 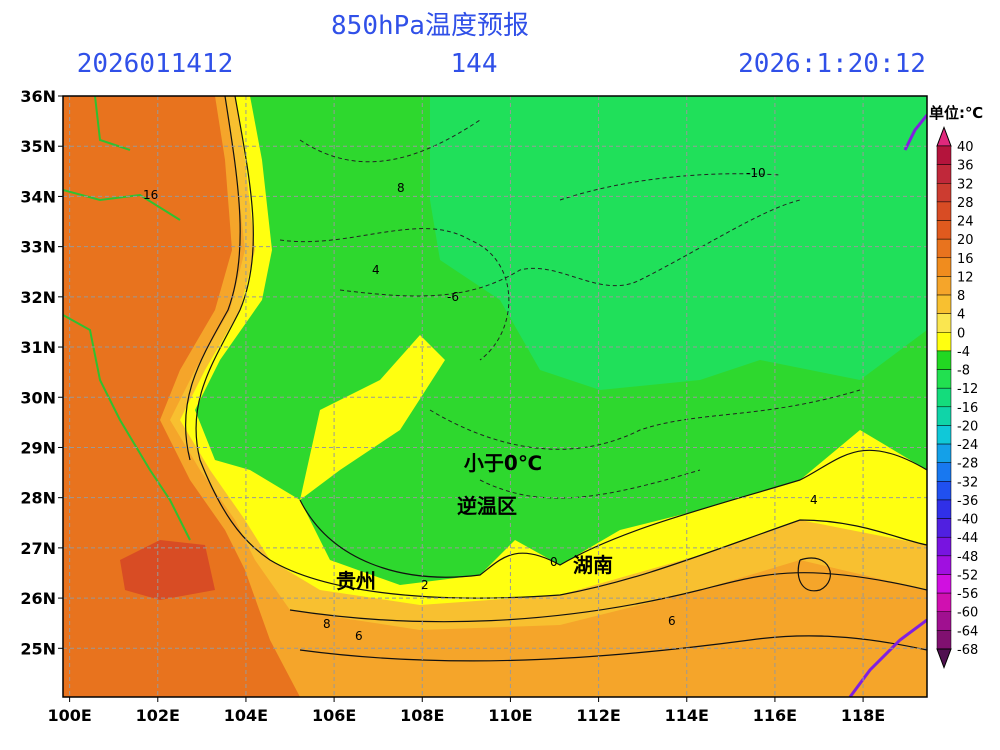 I want to click on contour-label: -10, so click(x=756, y=173).